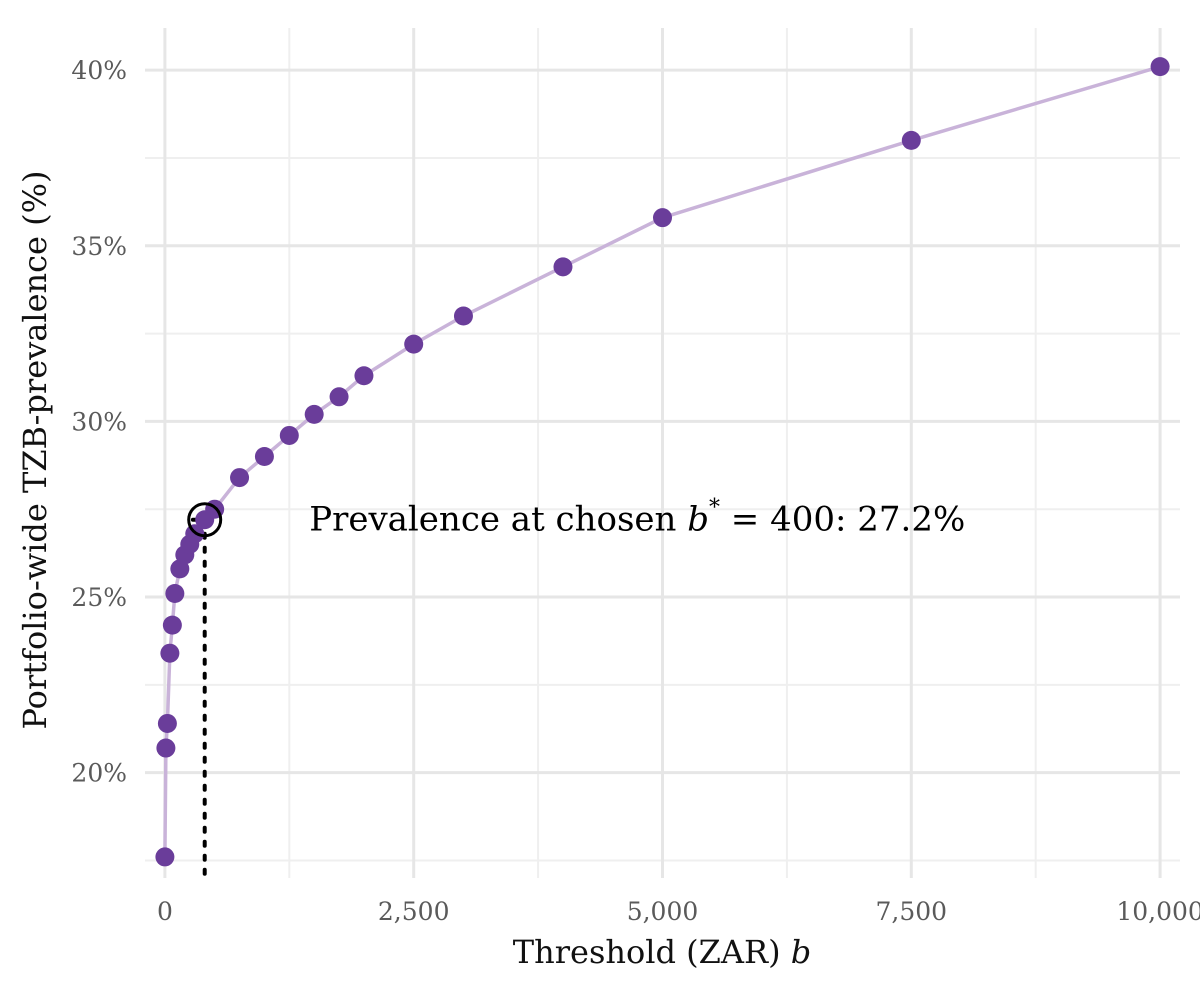  I want to click on y-tick-labels: 20% 25% 30% 35% 40%, so click(99, 421).